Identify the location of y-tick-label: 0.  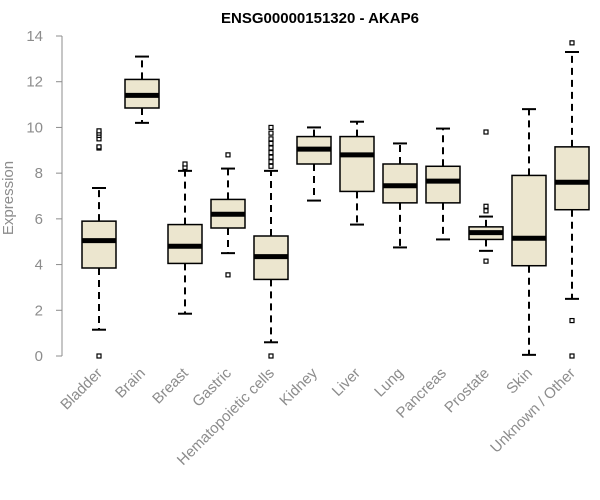
(39, 356).